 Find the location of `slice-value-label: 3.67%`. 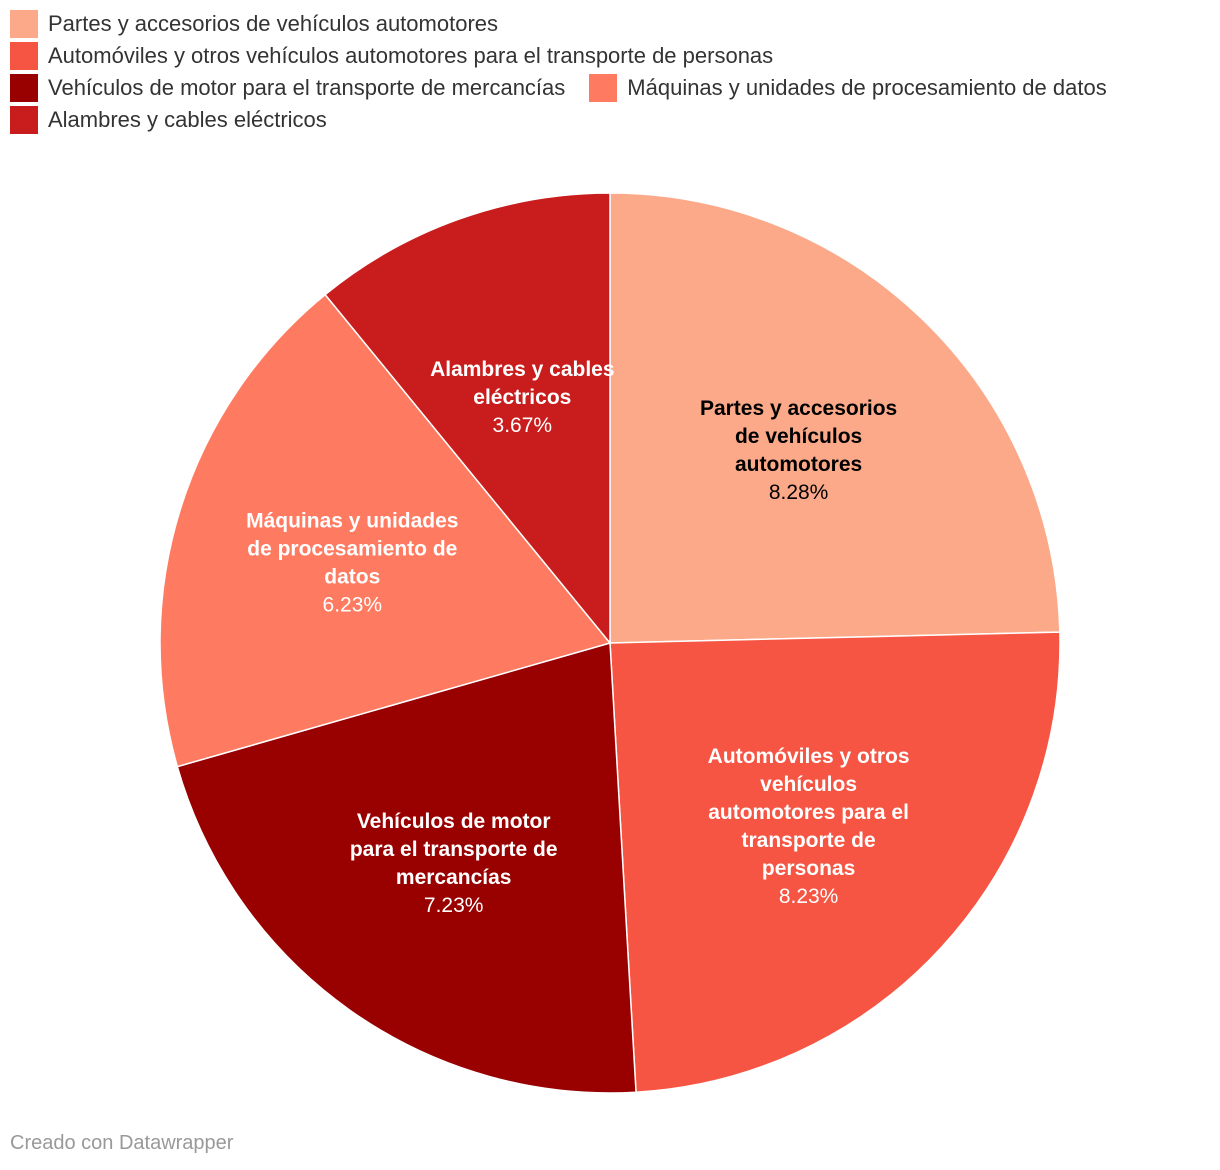

slice-value-label: 3.67% is located at coordinates (523, 425).